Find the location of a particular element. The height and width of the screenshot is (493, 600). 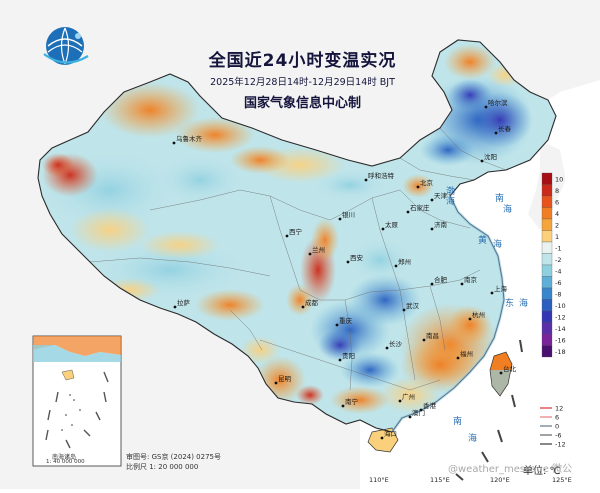

colorbar-label: -4 is located at coordinates (558, 272).